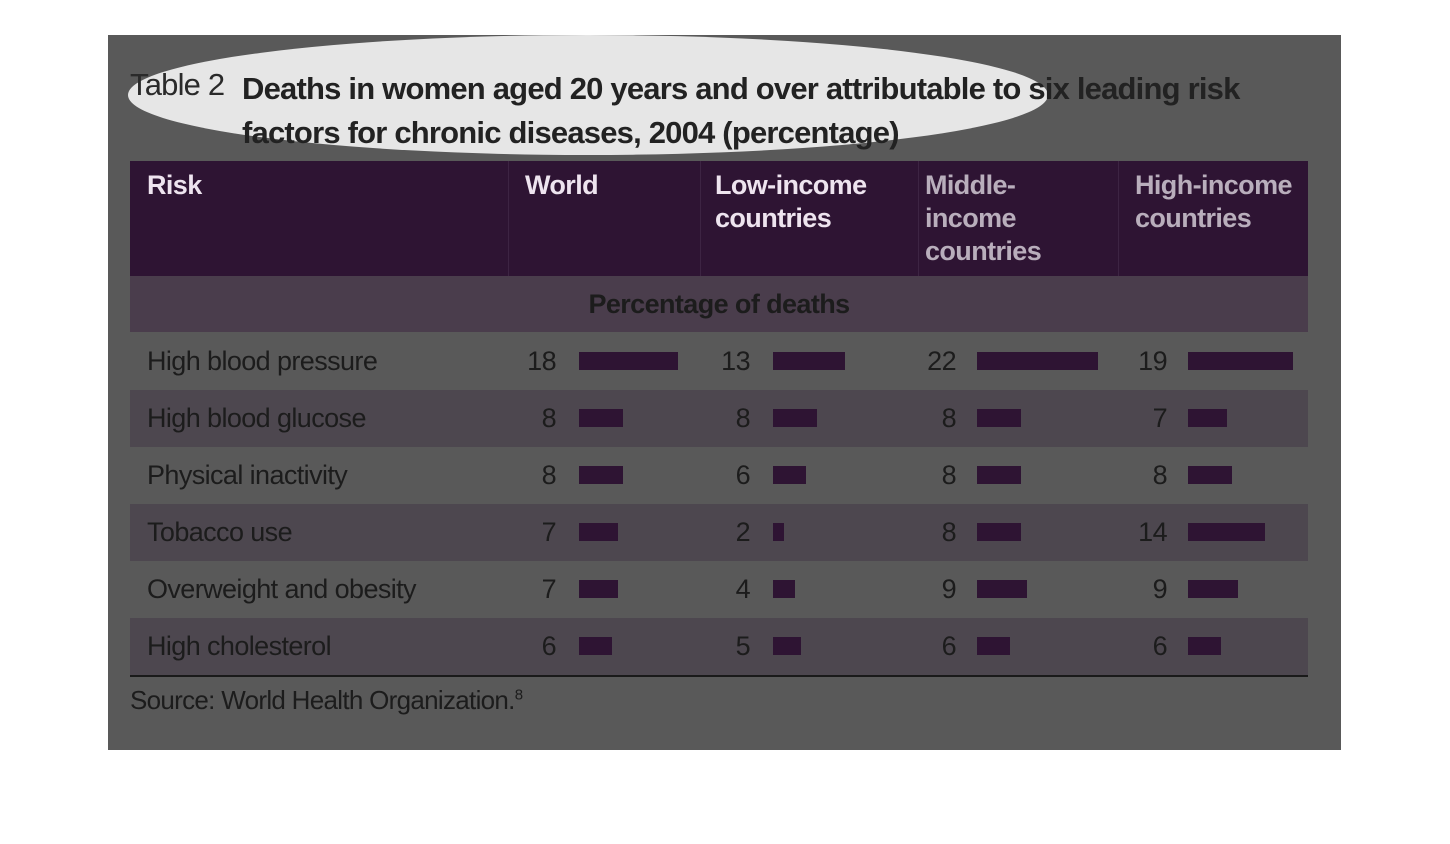  What do you see at coordinates (220, 532) in the screenshot?
I see `risk-label: Tobacco use` at bounding box center [220, 532].